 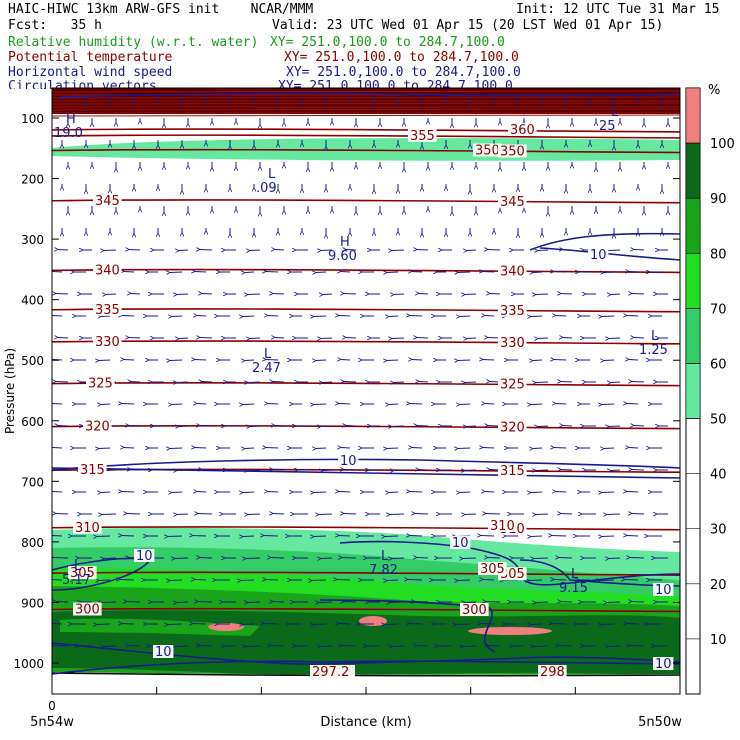 What do you see at coordinates (460, 543) in the screenshot?
I see `wind-label: 10` at bounding box center [460, 543].